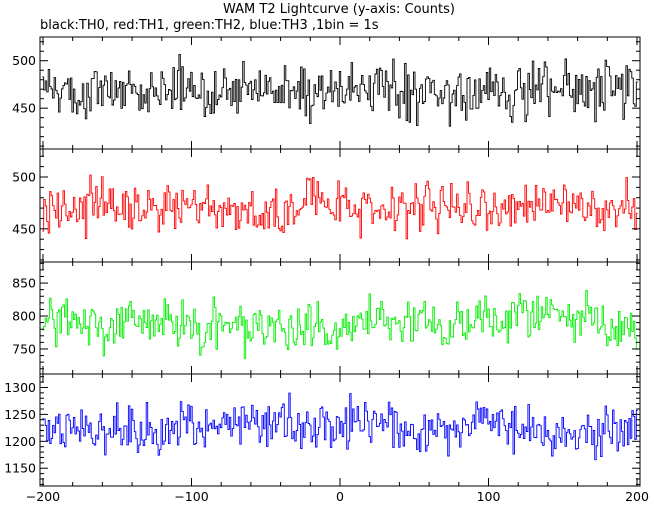  What do you see at coordinates (20, 387) in the screenshot?
I see `y-tick-label: 1300` at bounding box center [20, 387].